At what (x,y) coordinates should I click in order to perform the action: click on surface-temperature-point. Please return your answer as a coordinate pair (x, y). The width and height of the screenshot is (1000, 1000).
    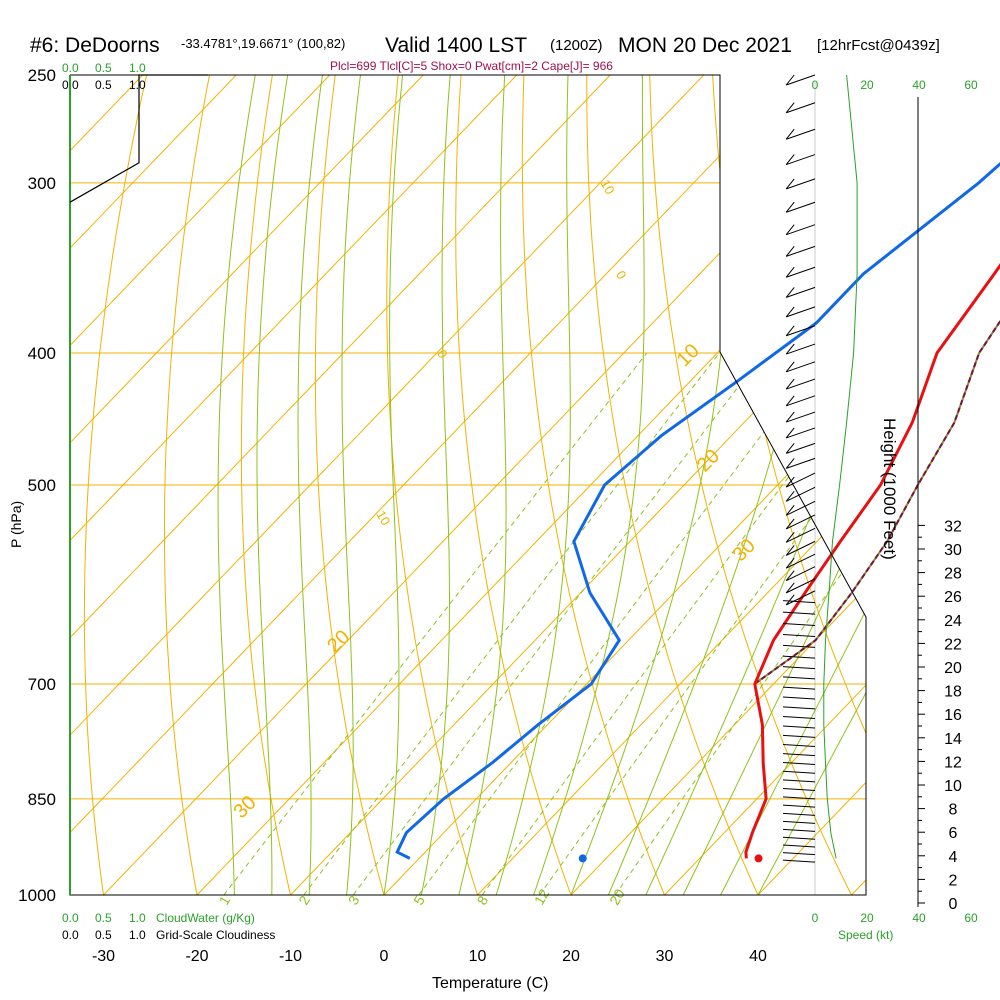
    Looking at the image, I should click on (758, 858).